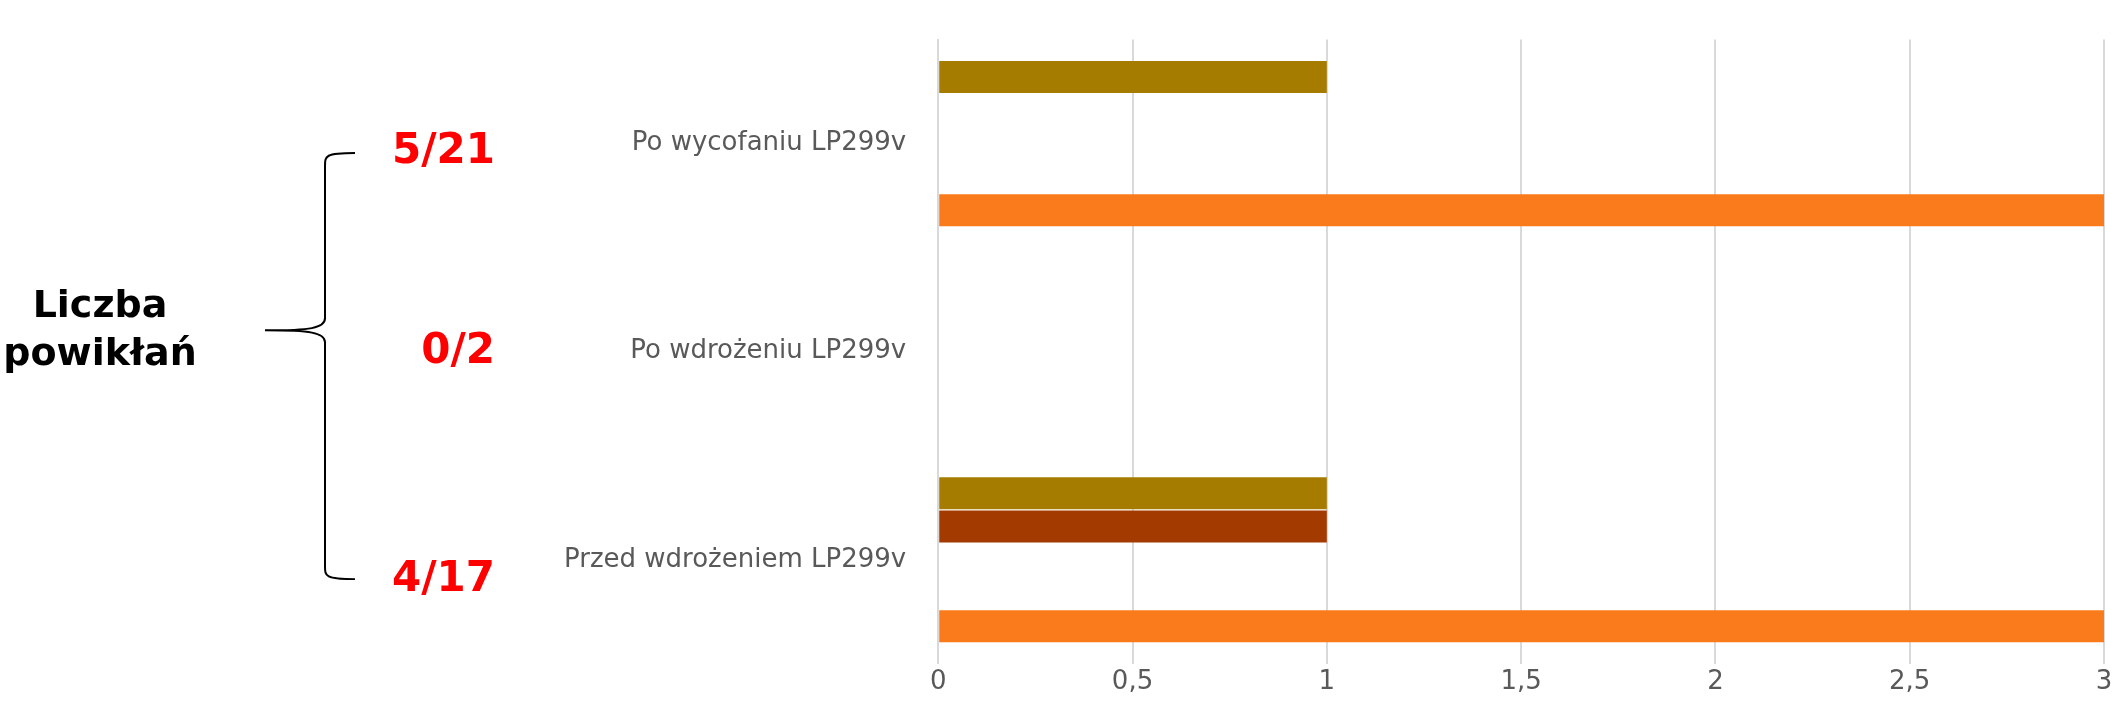 The height and width of the screenshot is (711, 2124). I want to click on x-tick-label: 0,5, so click(1132, 680).